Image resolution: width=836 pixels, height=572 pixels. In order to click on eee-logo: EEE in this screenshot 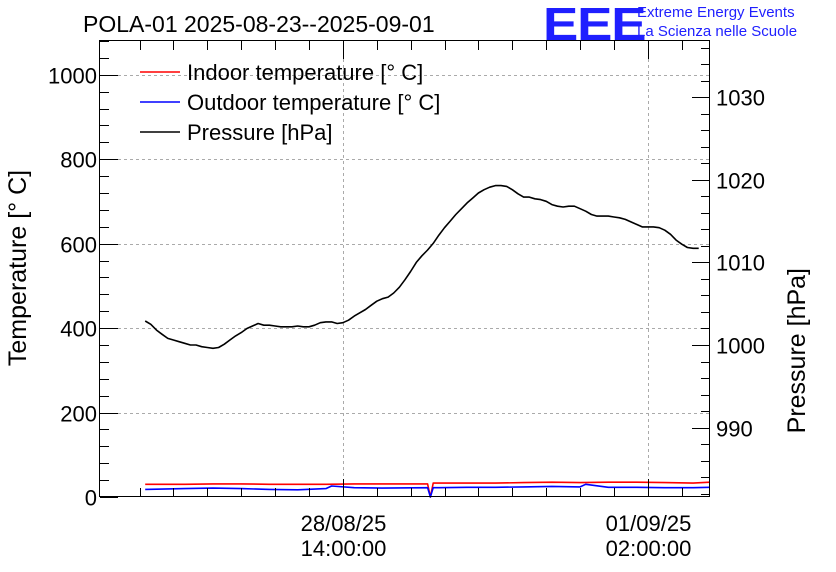, I will do `click(595, 25)`.